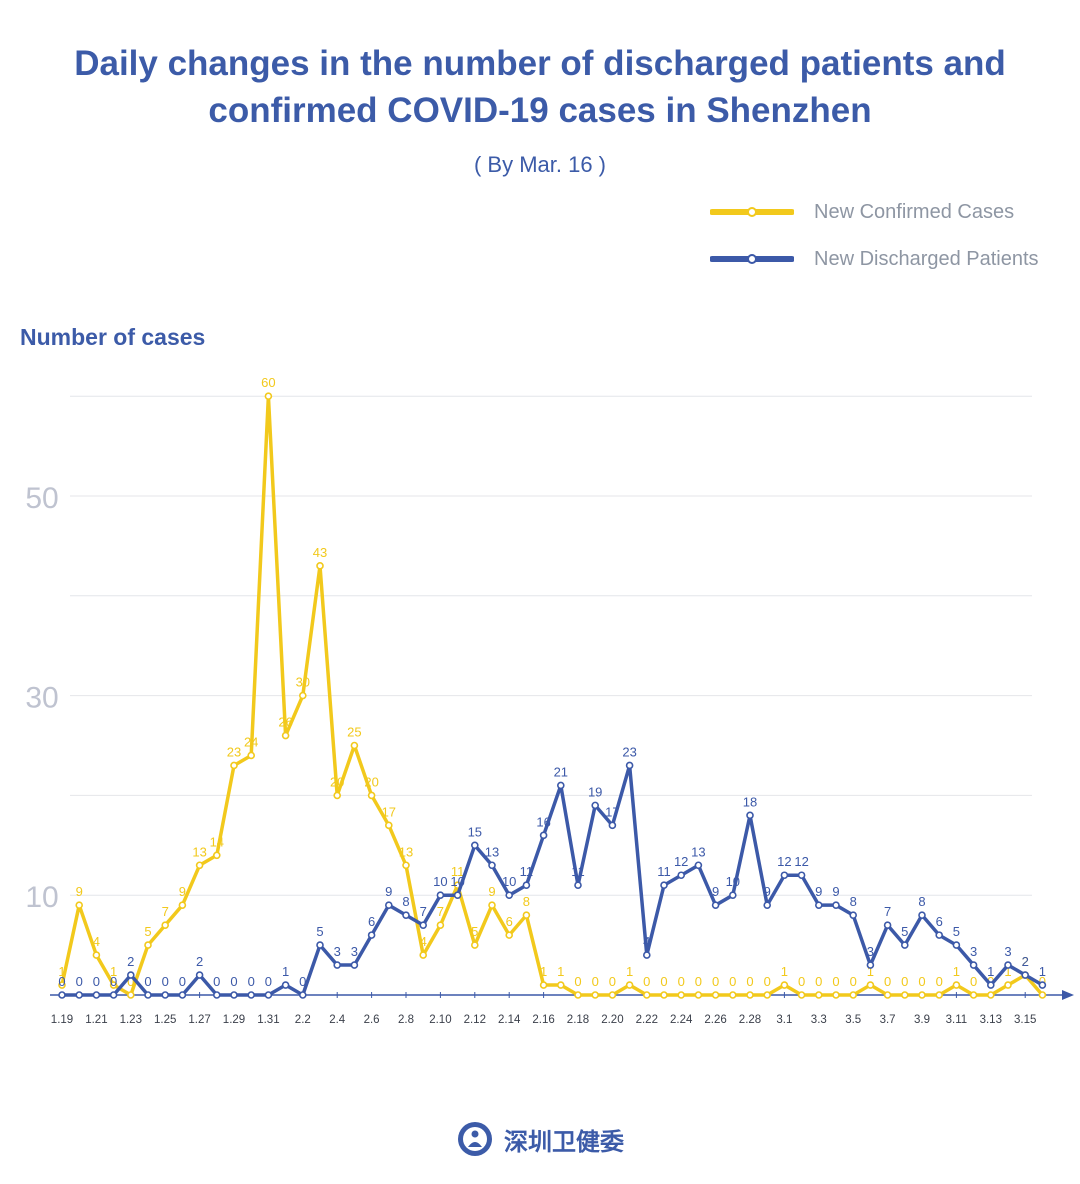  I want to click on data-label: 19, so click(595, 791).